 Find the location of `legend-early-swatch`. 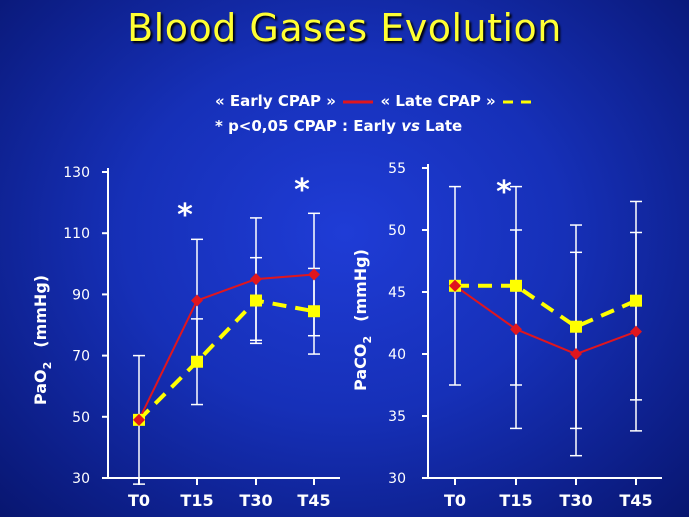

legend-early-swatch is located at coordinates (358, 101).